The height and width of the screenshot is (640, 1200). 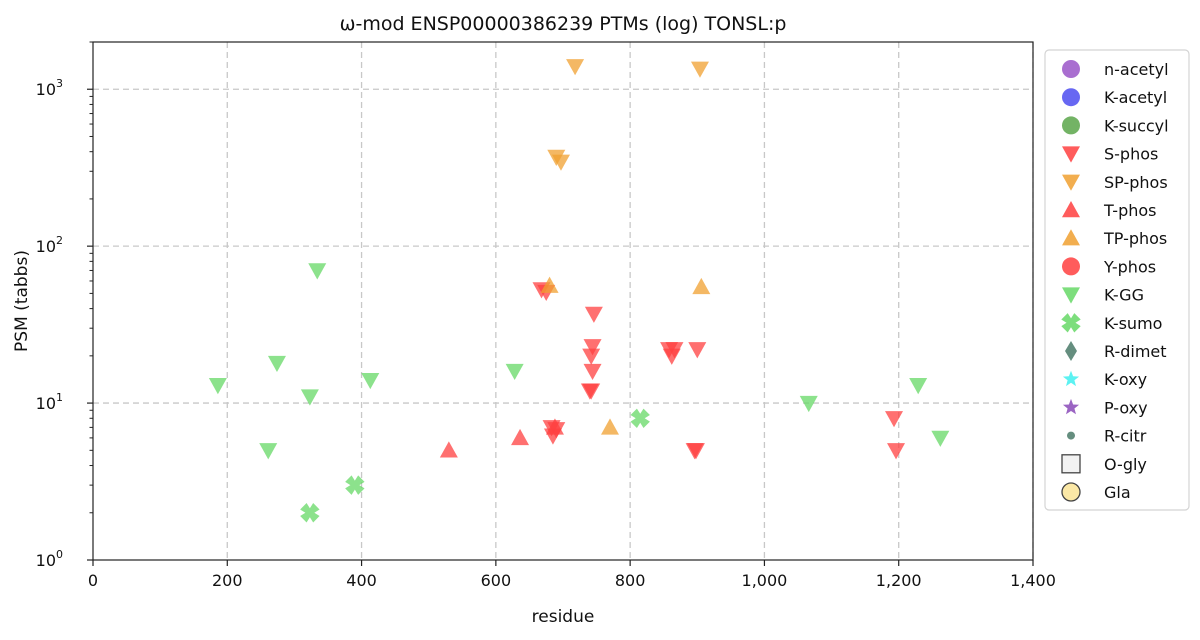 I want to click on legend-box, so click(x=1117, y=280).